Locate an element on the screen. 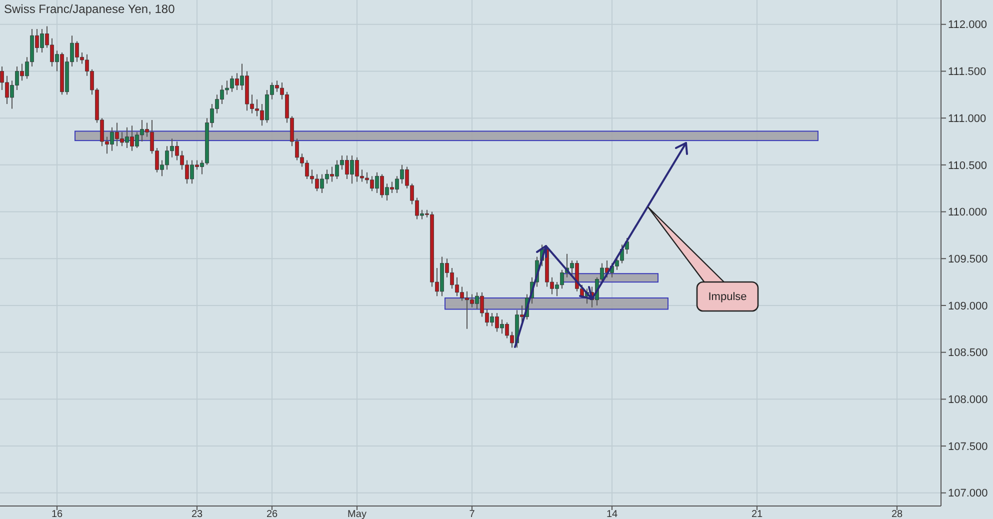 Image resolution: width=993 pixels, height=519 pixels. x-tick-label: 26 is located at coordinates (272, 514).